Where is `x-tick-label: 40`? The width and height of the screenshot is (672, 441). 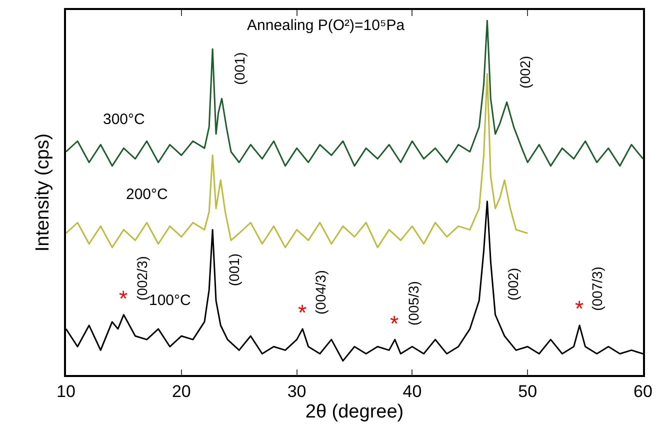 x-tick-label: 40 is located at coordinates (412, 392).